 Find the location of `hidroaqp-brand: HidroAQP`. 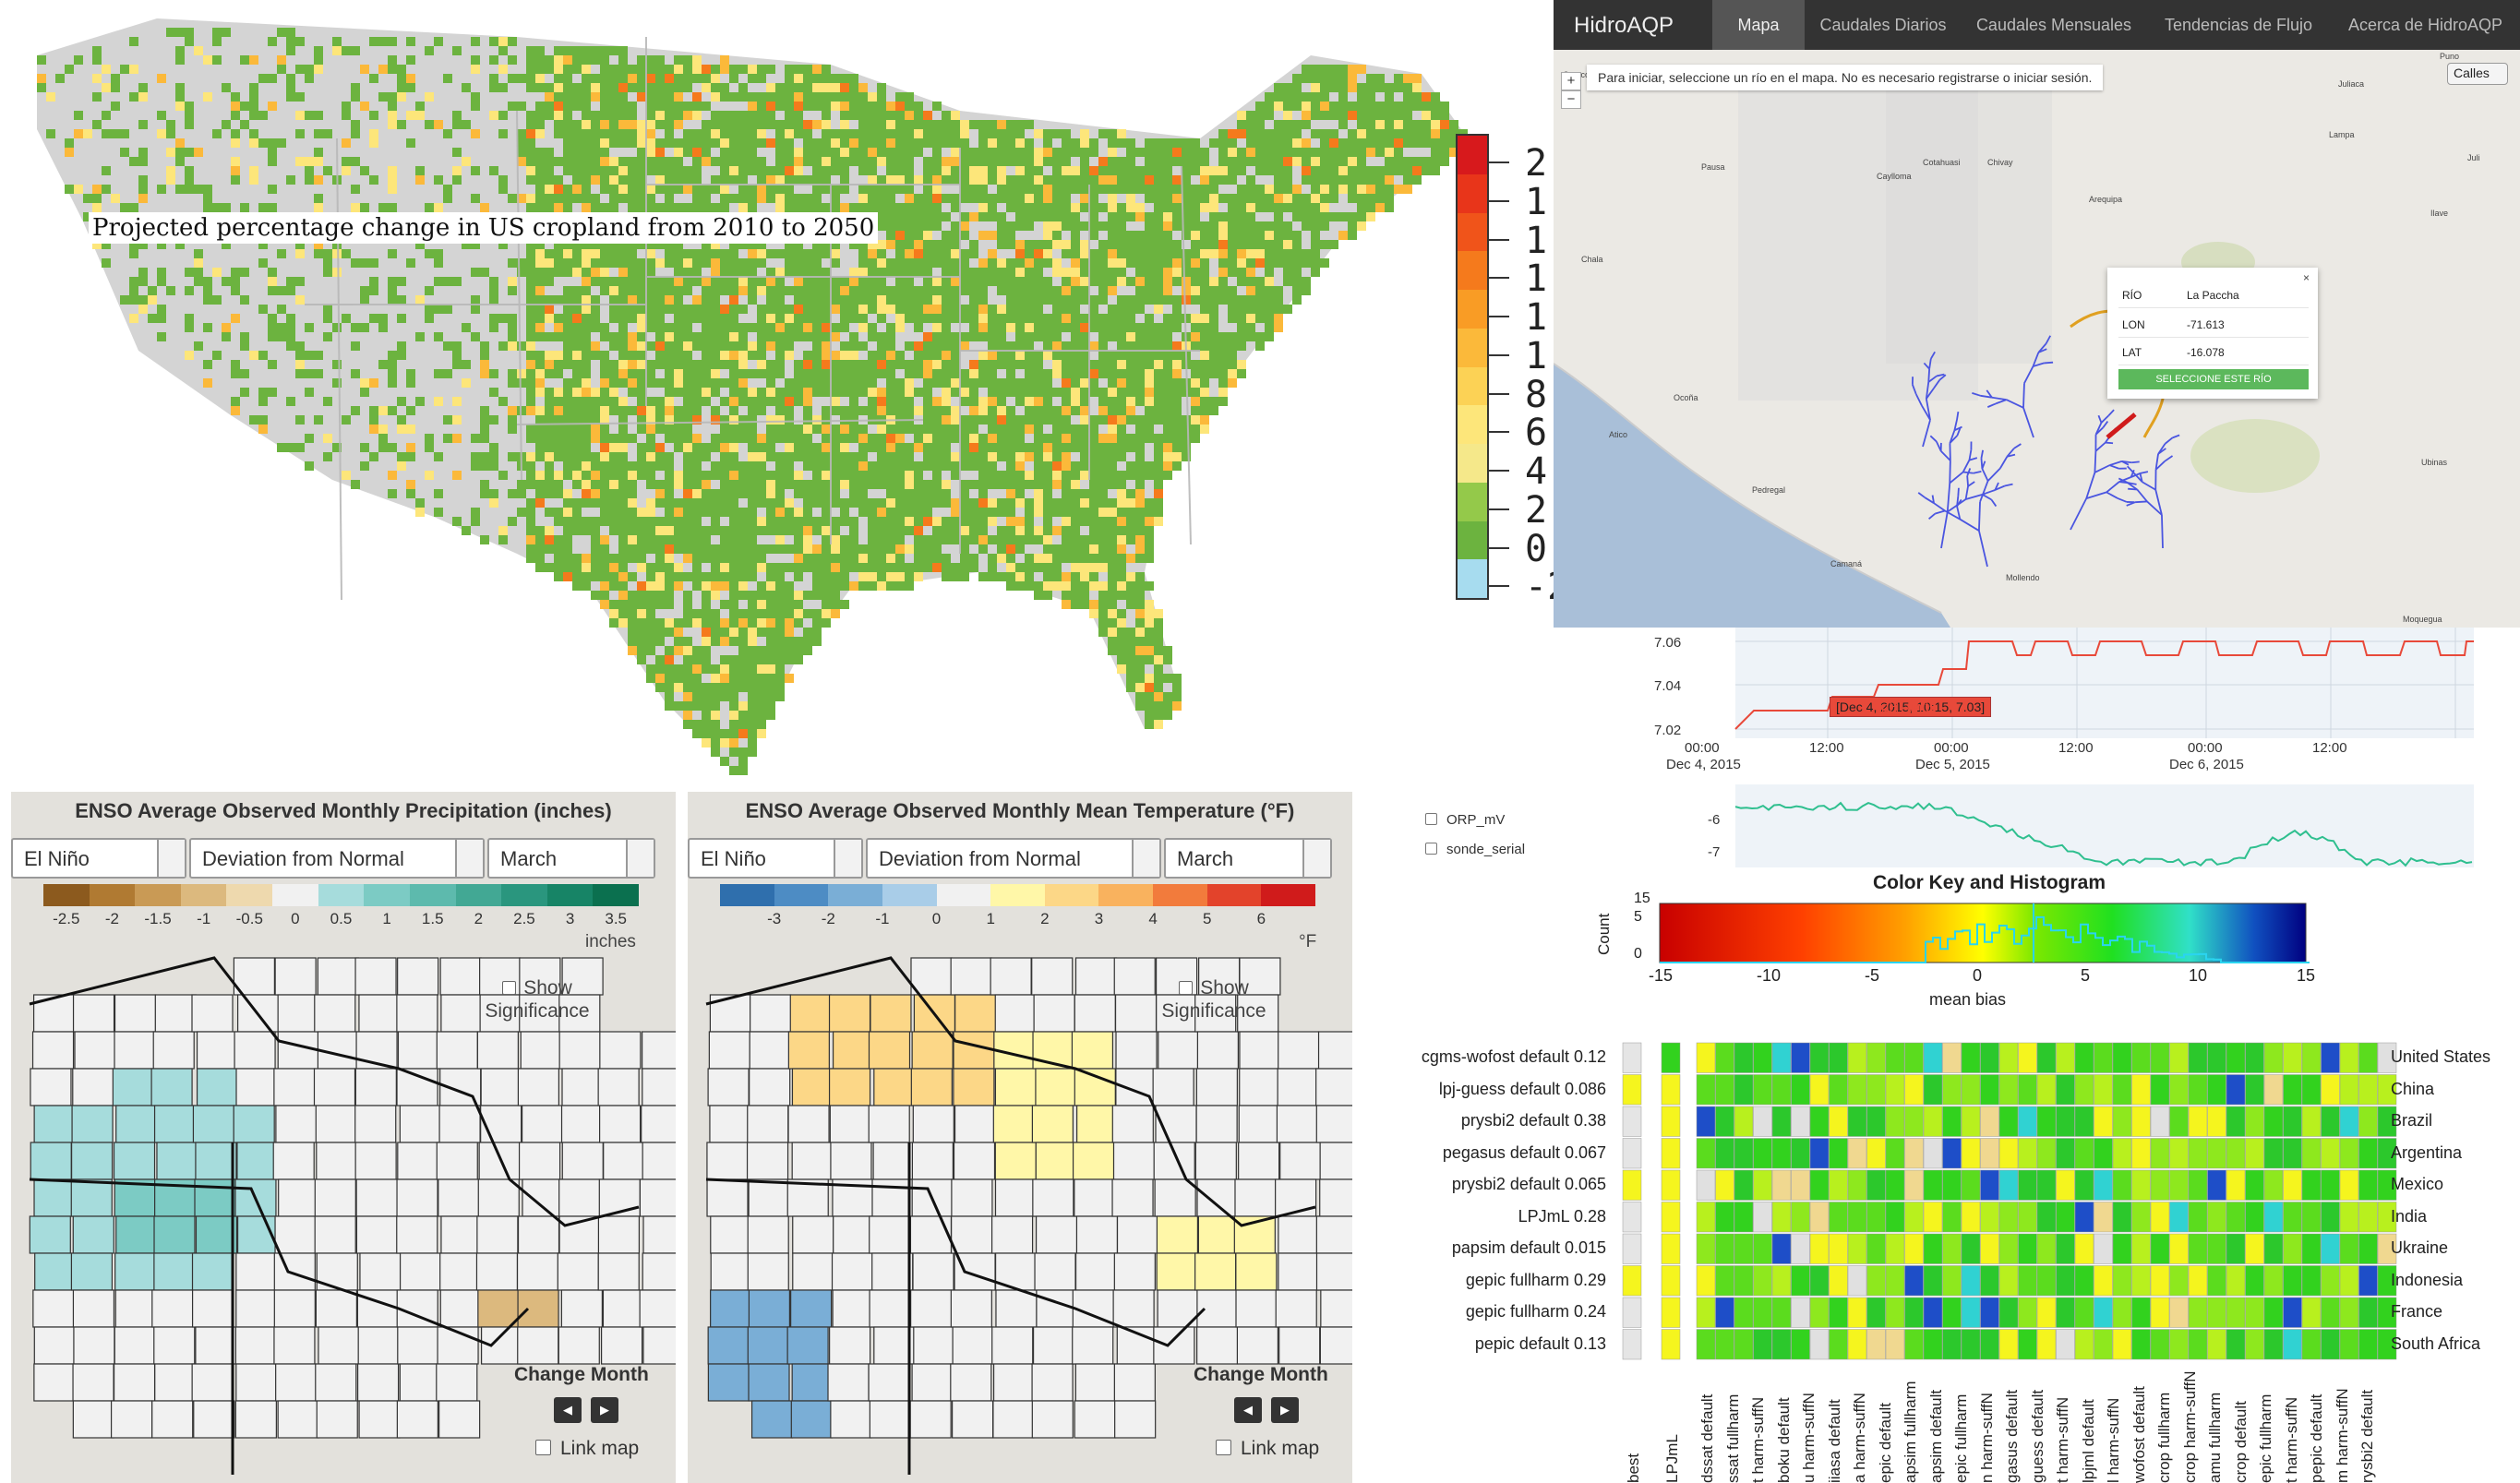

hidroaqp-brand: HidroAQP is located at coordinates (1624, 25).